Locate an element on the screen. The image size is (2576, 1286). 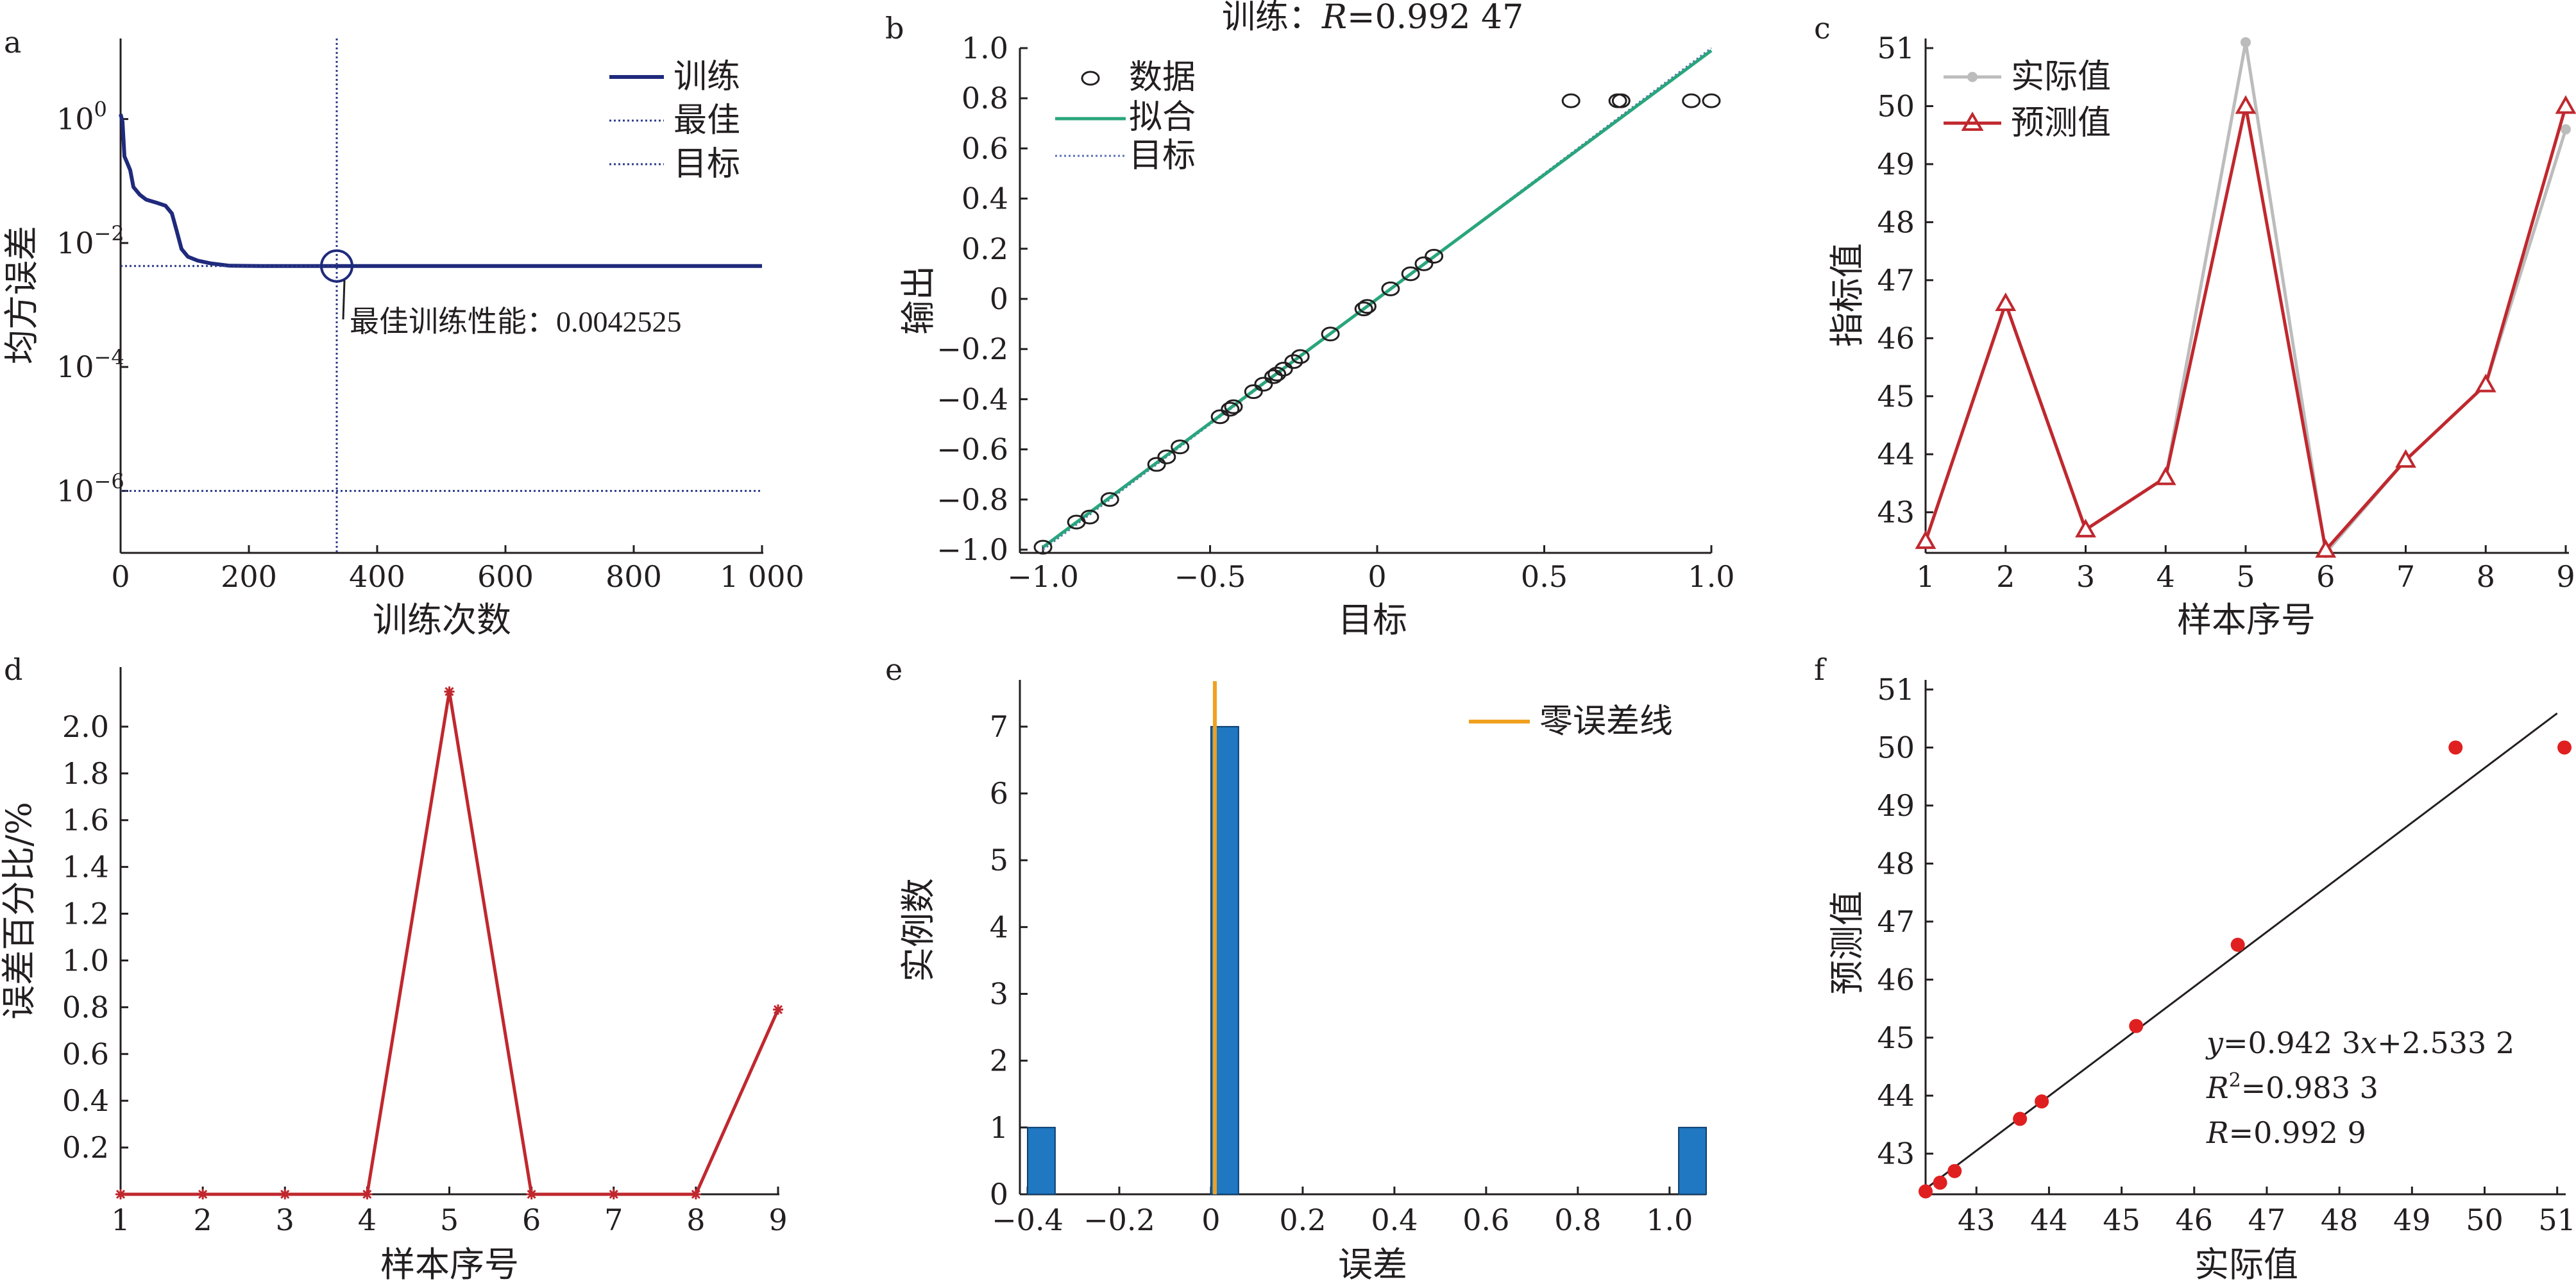
regression-line is located at coordinates (2241, 951).